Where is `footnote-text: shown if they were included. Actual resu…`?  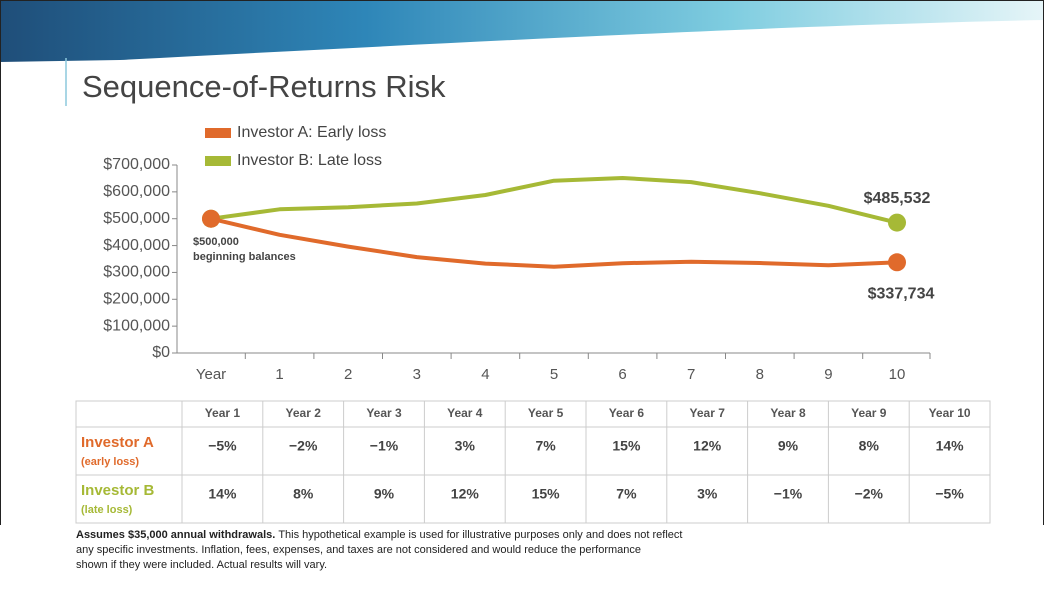 footnote-text: shown if they were included. Actual resu… is located at coordinates (202, 565).